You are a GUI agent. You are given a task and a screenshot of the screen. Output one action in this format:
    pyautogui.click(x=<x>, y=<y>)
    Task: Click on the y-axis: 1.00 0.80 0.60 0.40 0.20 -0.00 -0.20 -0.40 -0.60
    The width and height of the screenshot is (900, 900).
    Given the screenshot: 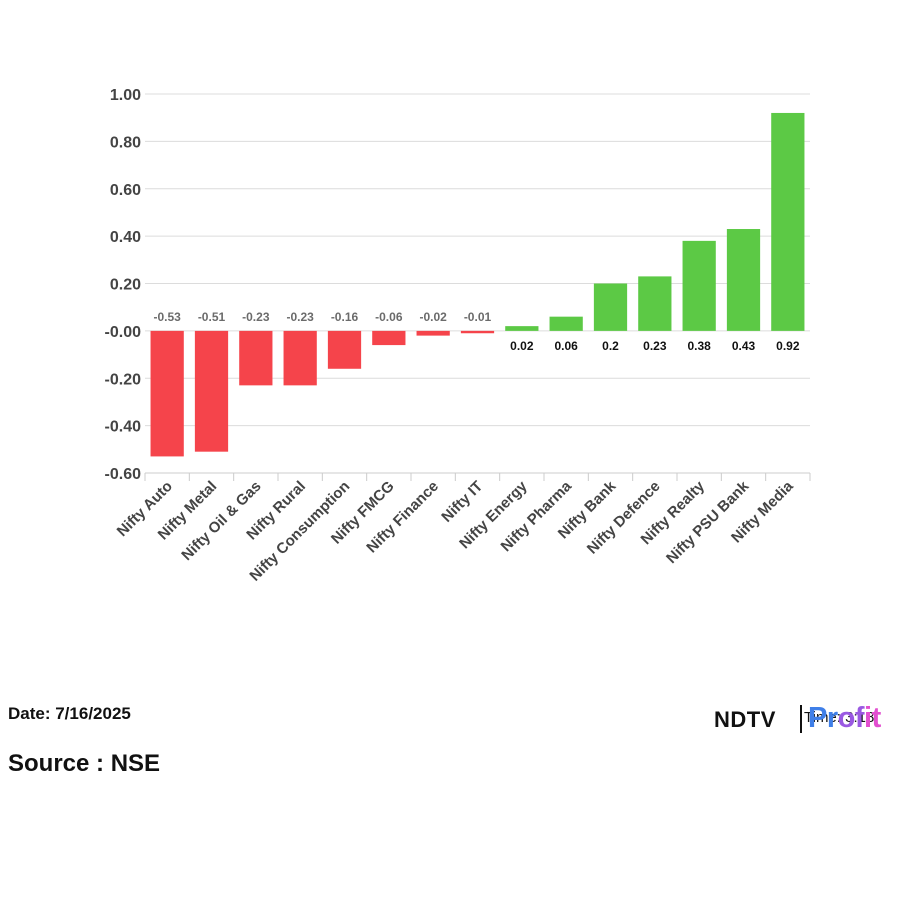 What is the action you would take?
    pyautogui.click(x=123, y=285)
    